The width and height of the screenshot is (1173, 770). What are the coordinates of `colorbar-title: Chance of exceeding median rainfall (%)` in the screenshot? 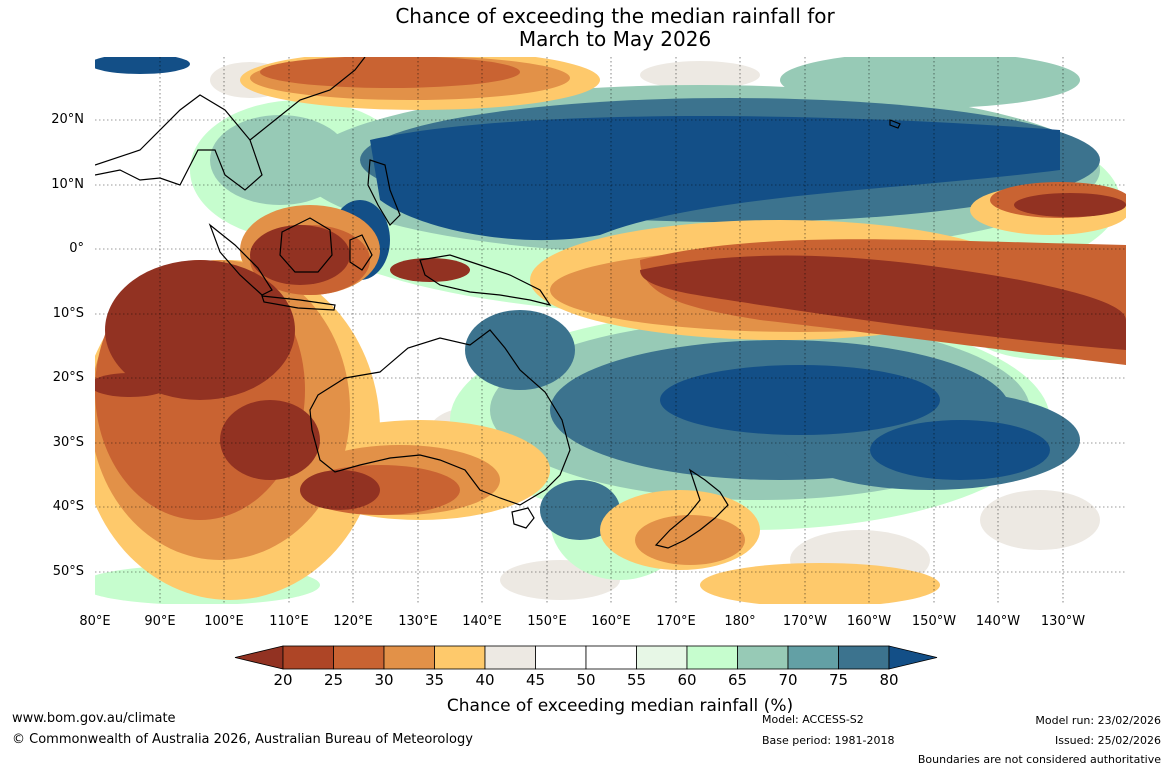 It's located at (620, 706).